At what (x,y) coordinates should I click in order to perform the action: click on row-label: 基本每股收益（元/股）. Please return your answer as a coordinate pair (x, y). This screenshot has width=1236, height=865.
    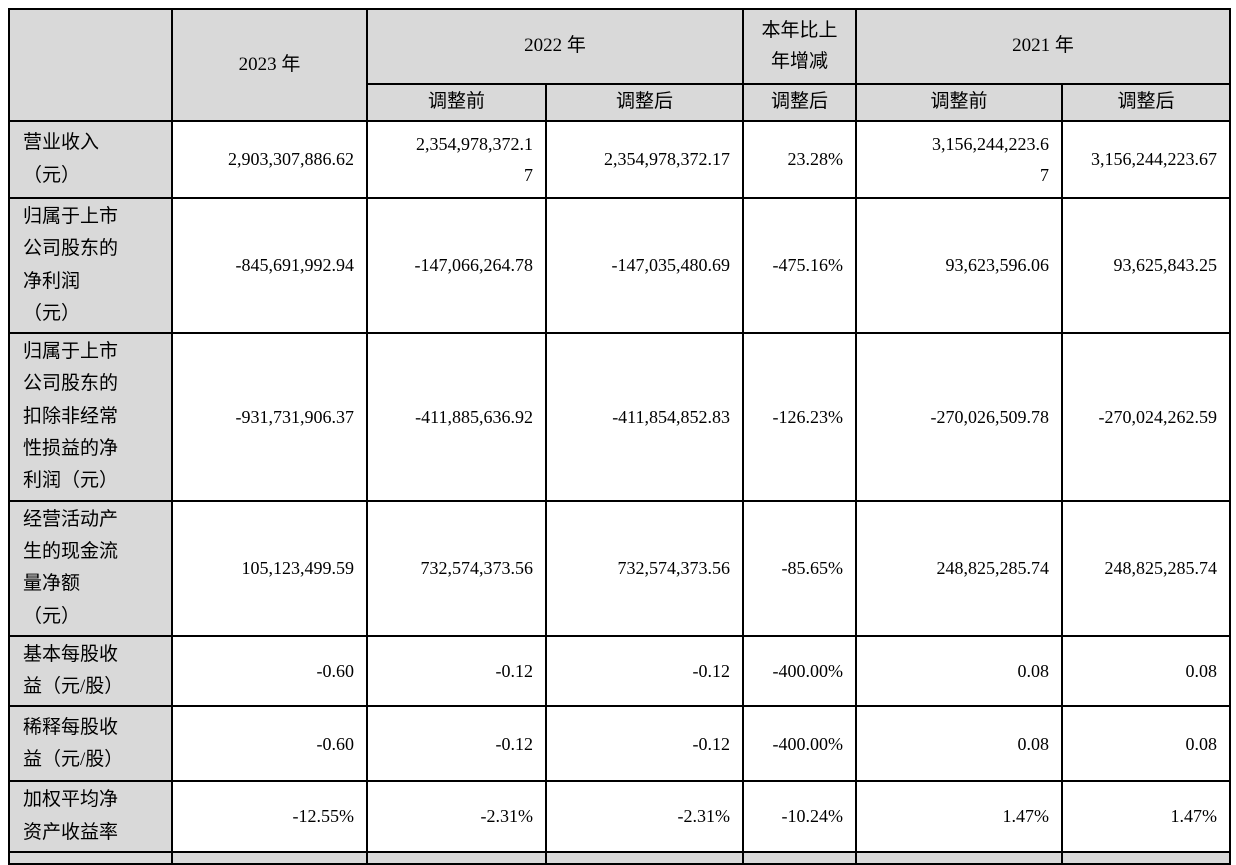
    Looking at the image, I should click on (90, 671).